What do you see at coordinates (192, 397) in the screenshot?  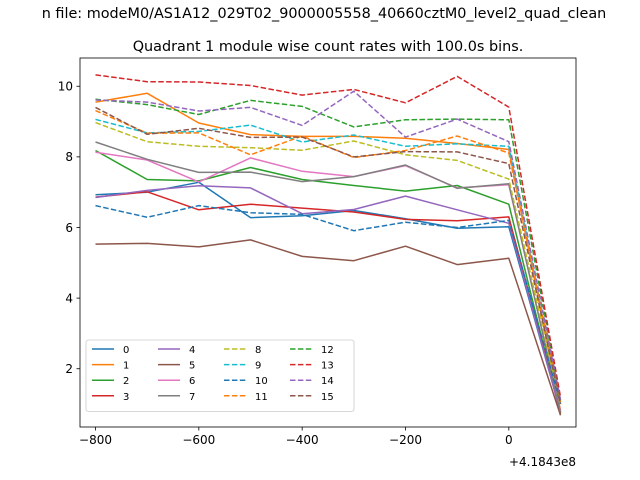 I see `legend-label-7: 7` at bounding box center [192, 397].